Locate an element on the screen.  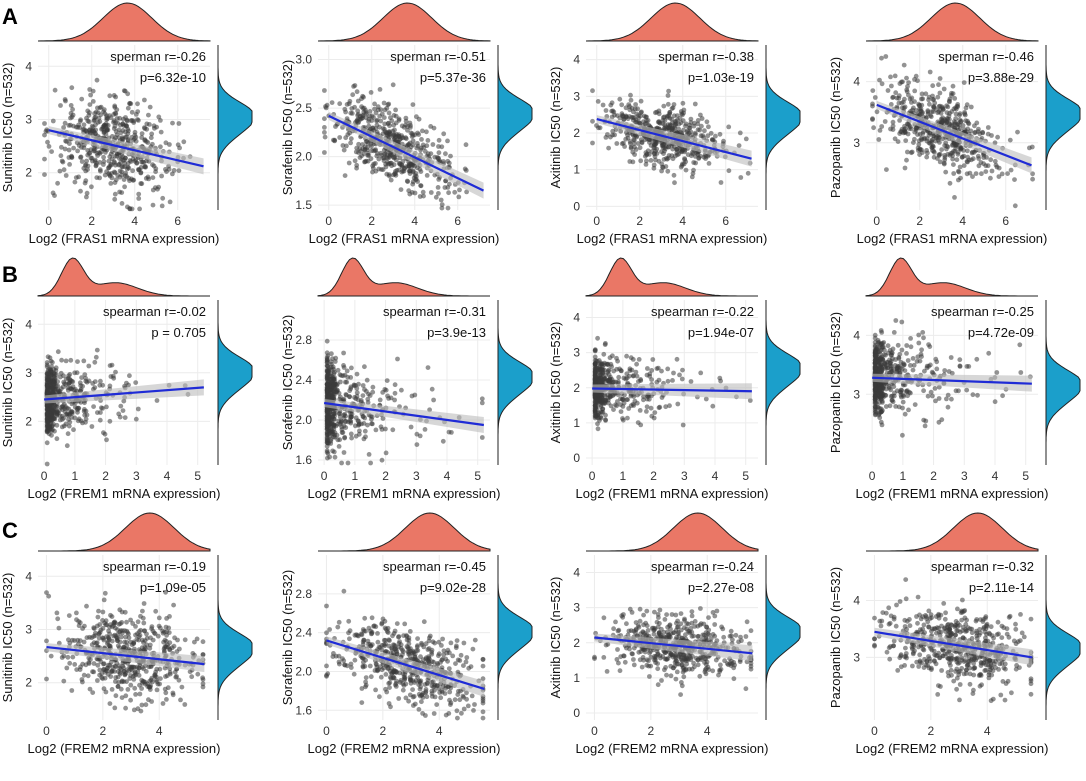
top-density-curve is located at coordinates (672, 22).